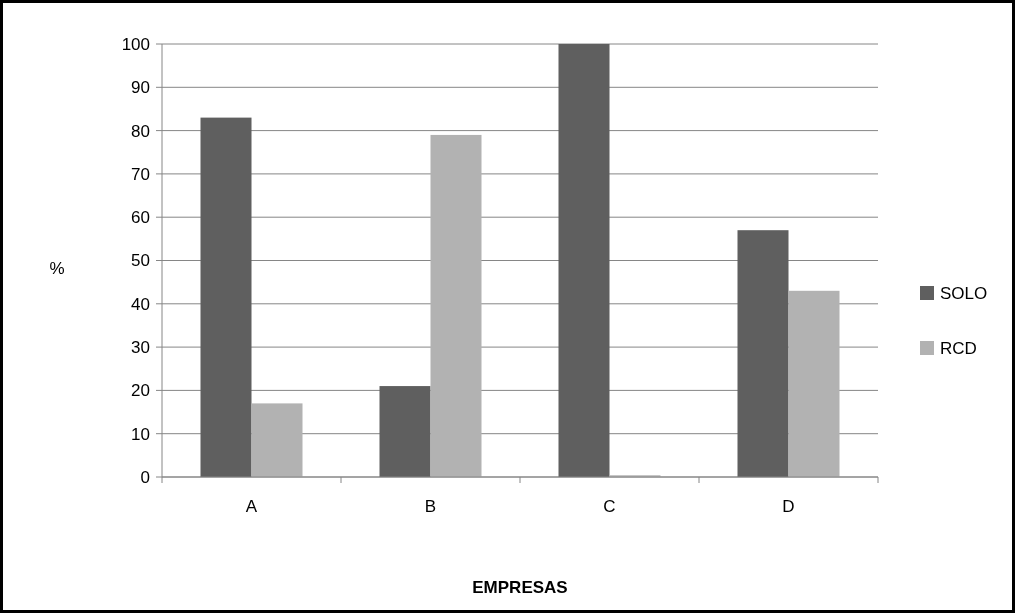 The height and width of the screenshot is (613, 1015). Describe the element at coordinates (140, 218) in the screenshot. I see `y-tick-label: 60` at that location.